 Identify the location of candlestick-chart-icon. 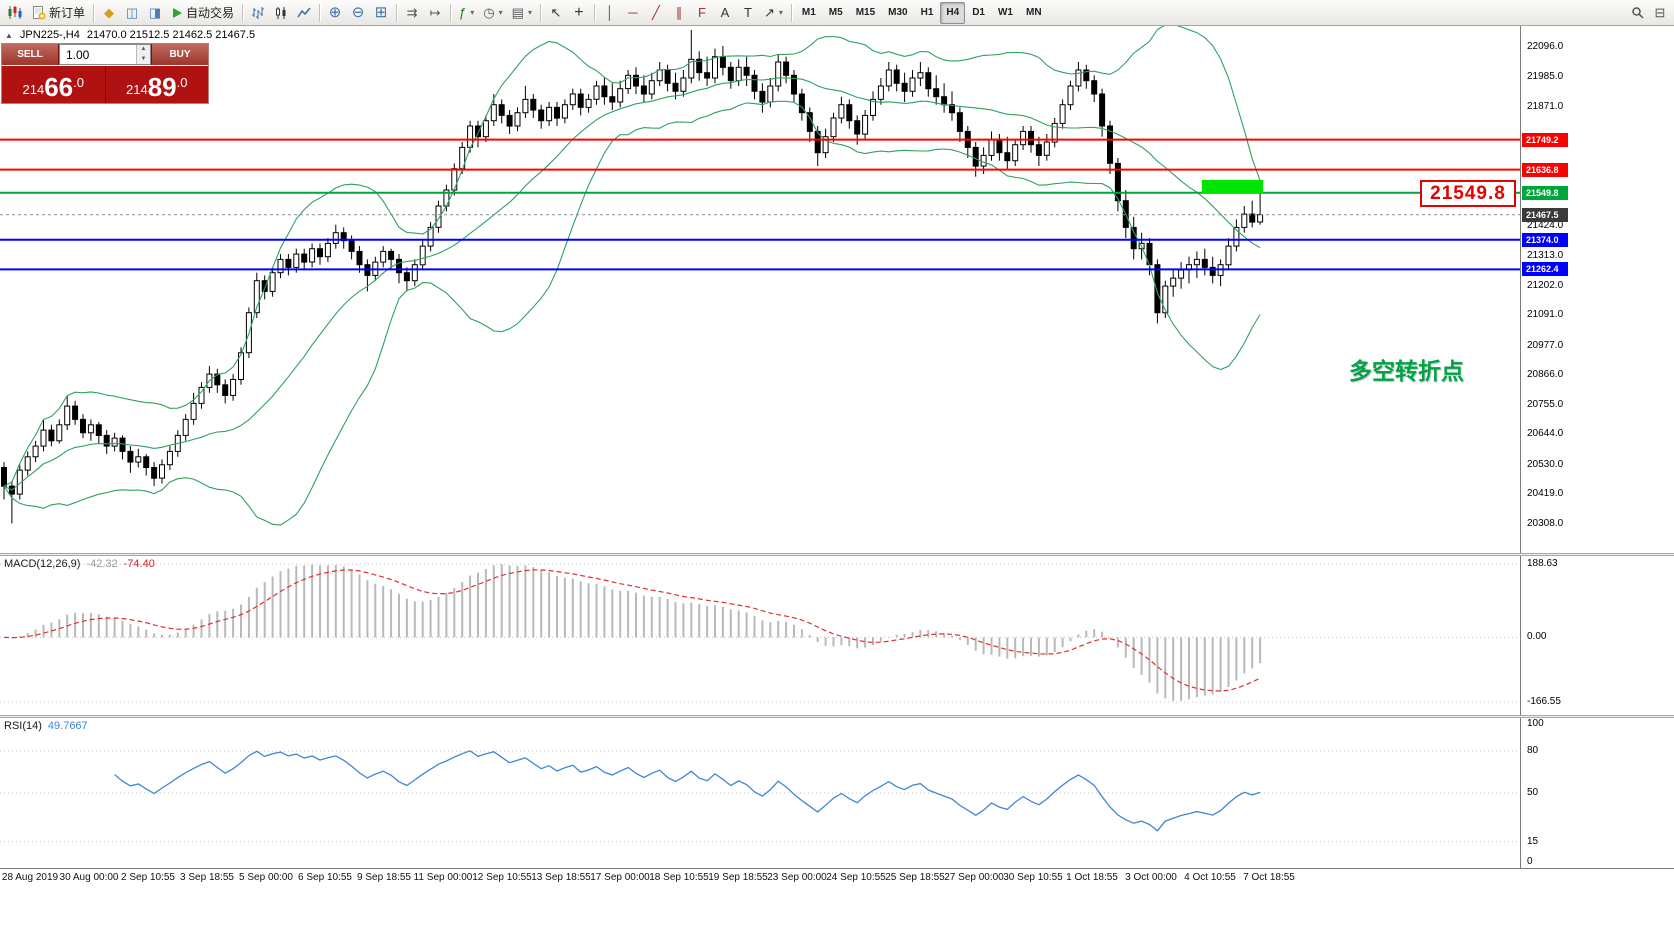
(281, 13).